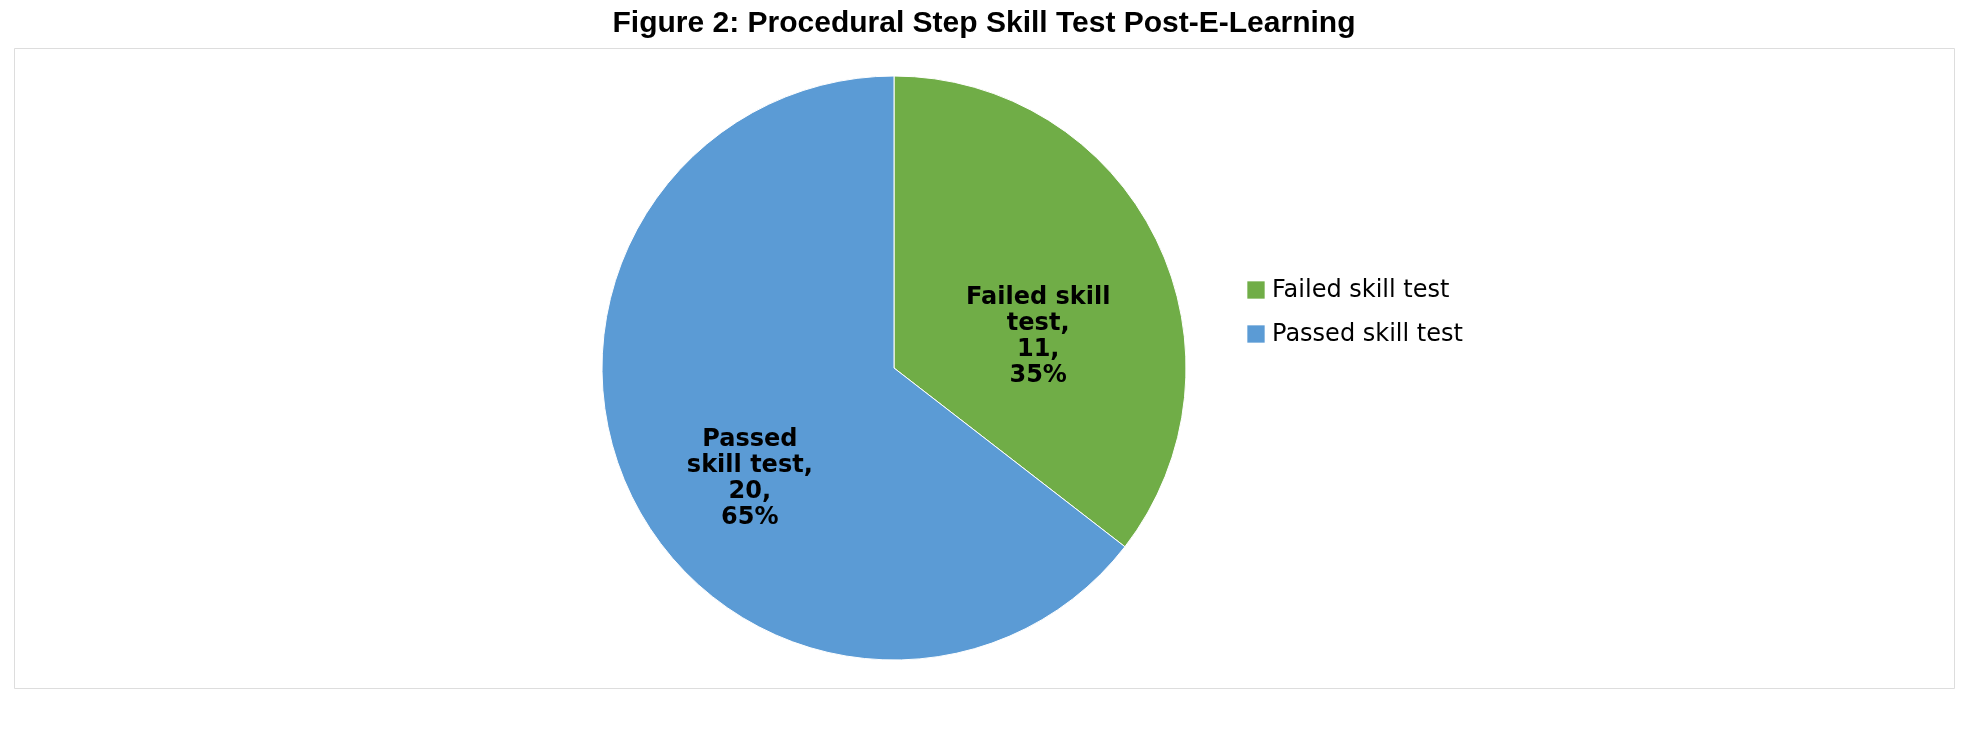 The image size is (1969, 730). Describe the element at coordinates (1361, 289) in the screenshot. I see `legend-label: Failed skill test` at that location.